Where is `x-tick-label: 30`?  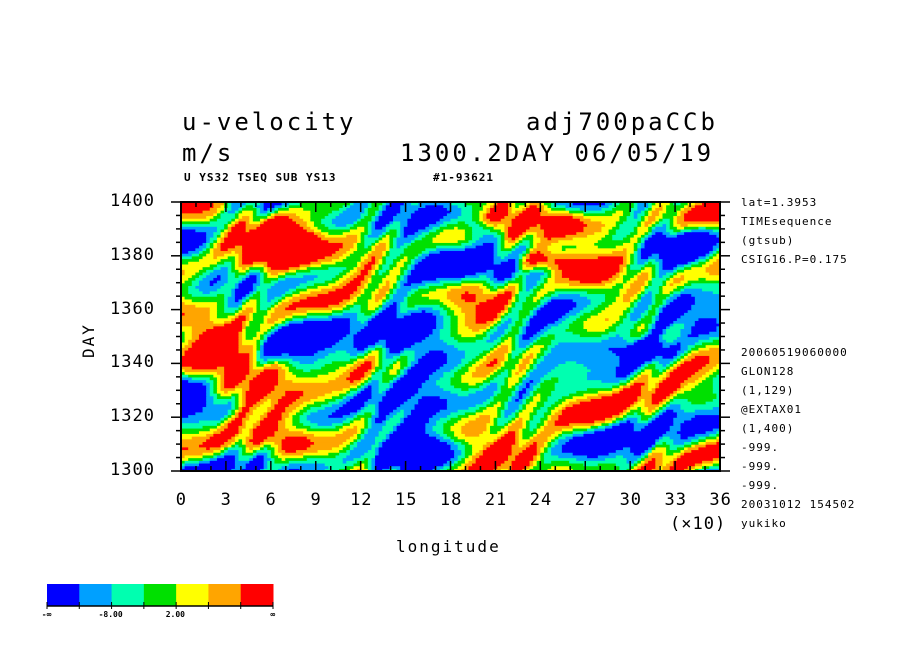 x-tick-label: 30 is located at coordinates (631, 500).